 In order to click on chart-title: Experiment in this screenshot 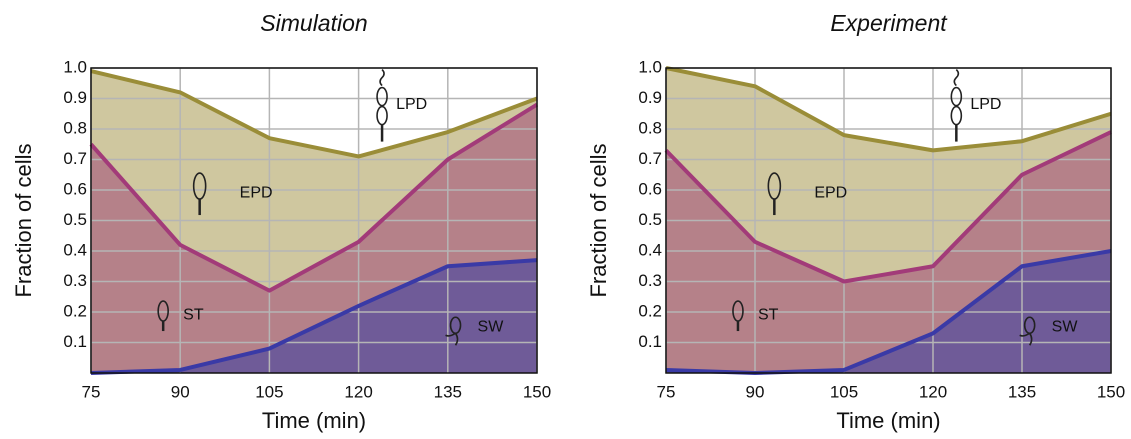, I will do `click(889, 23)`.